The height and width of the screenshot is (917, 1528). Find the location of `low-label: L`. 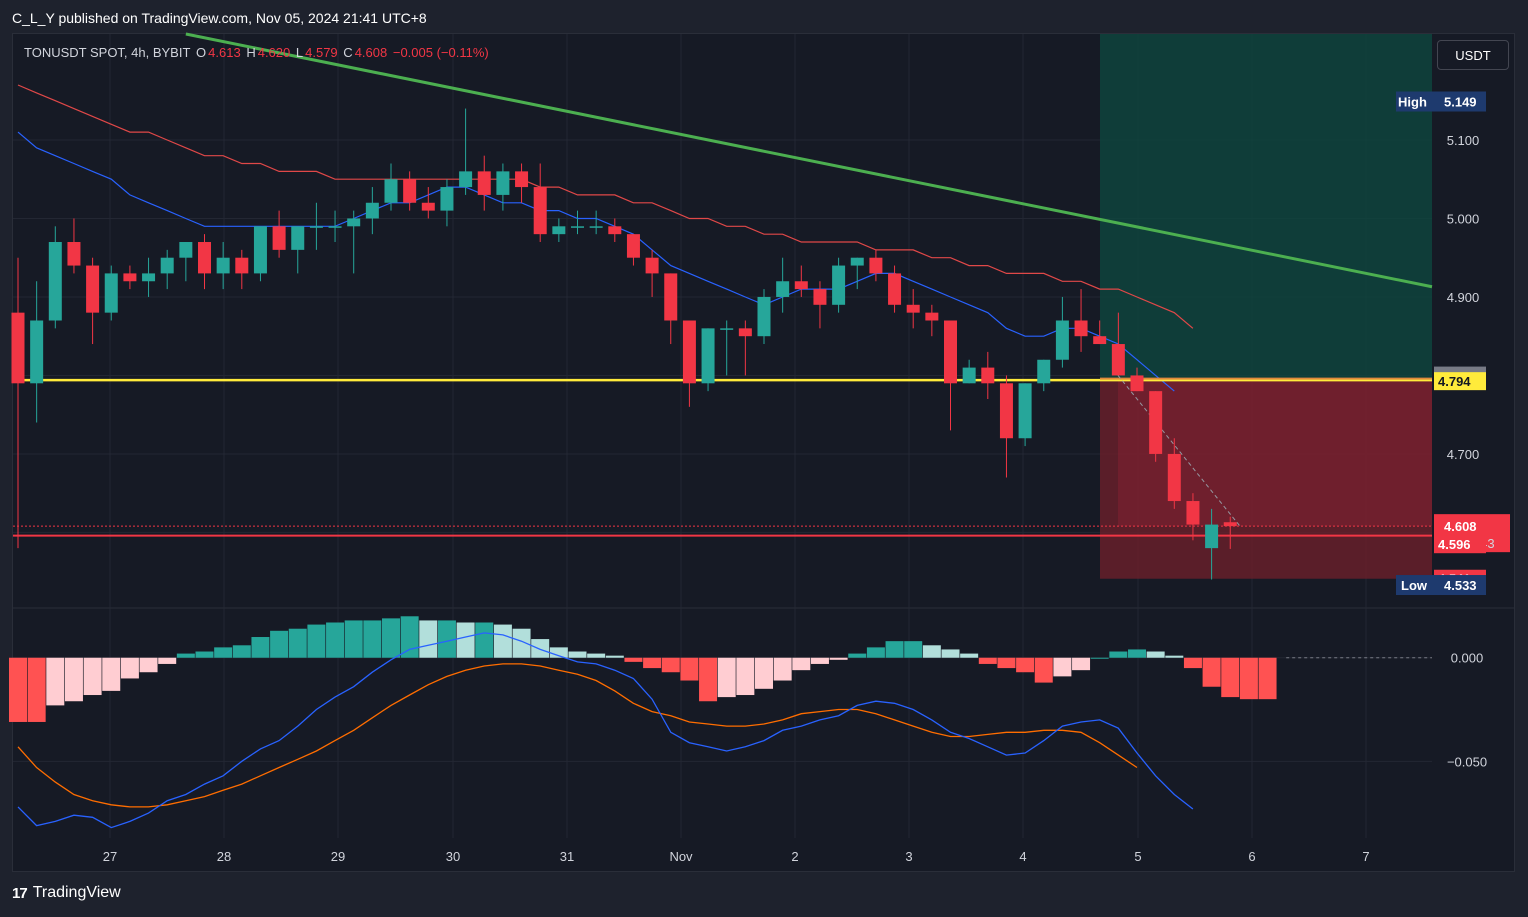

low-label: L is located at coordinates (299, 52).